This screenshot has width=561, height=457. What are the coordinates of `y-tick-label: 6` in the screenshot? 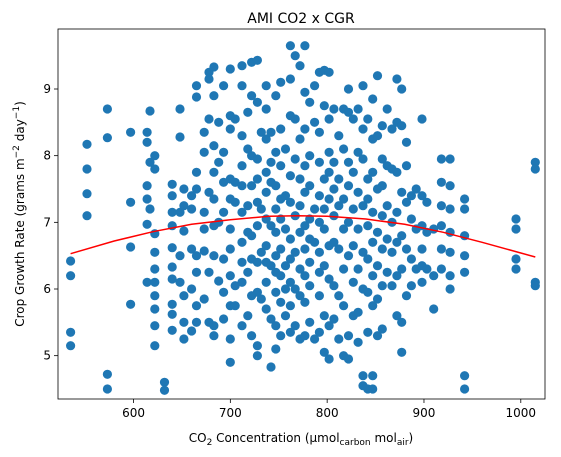 It's located at (47, 289).